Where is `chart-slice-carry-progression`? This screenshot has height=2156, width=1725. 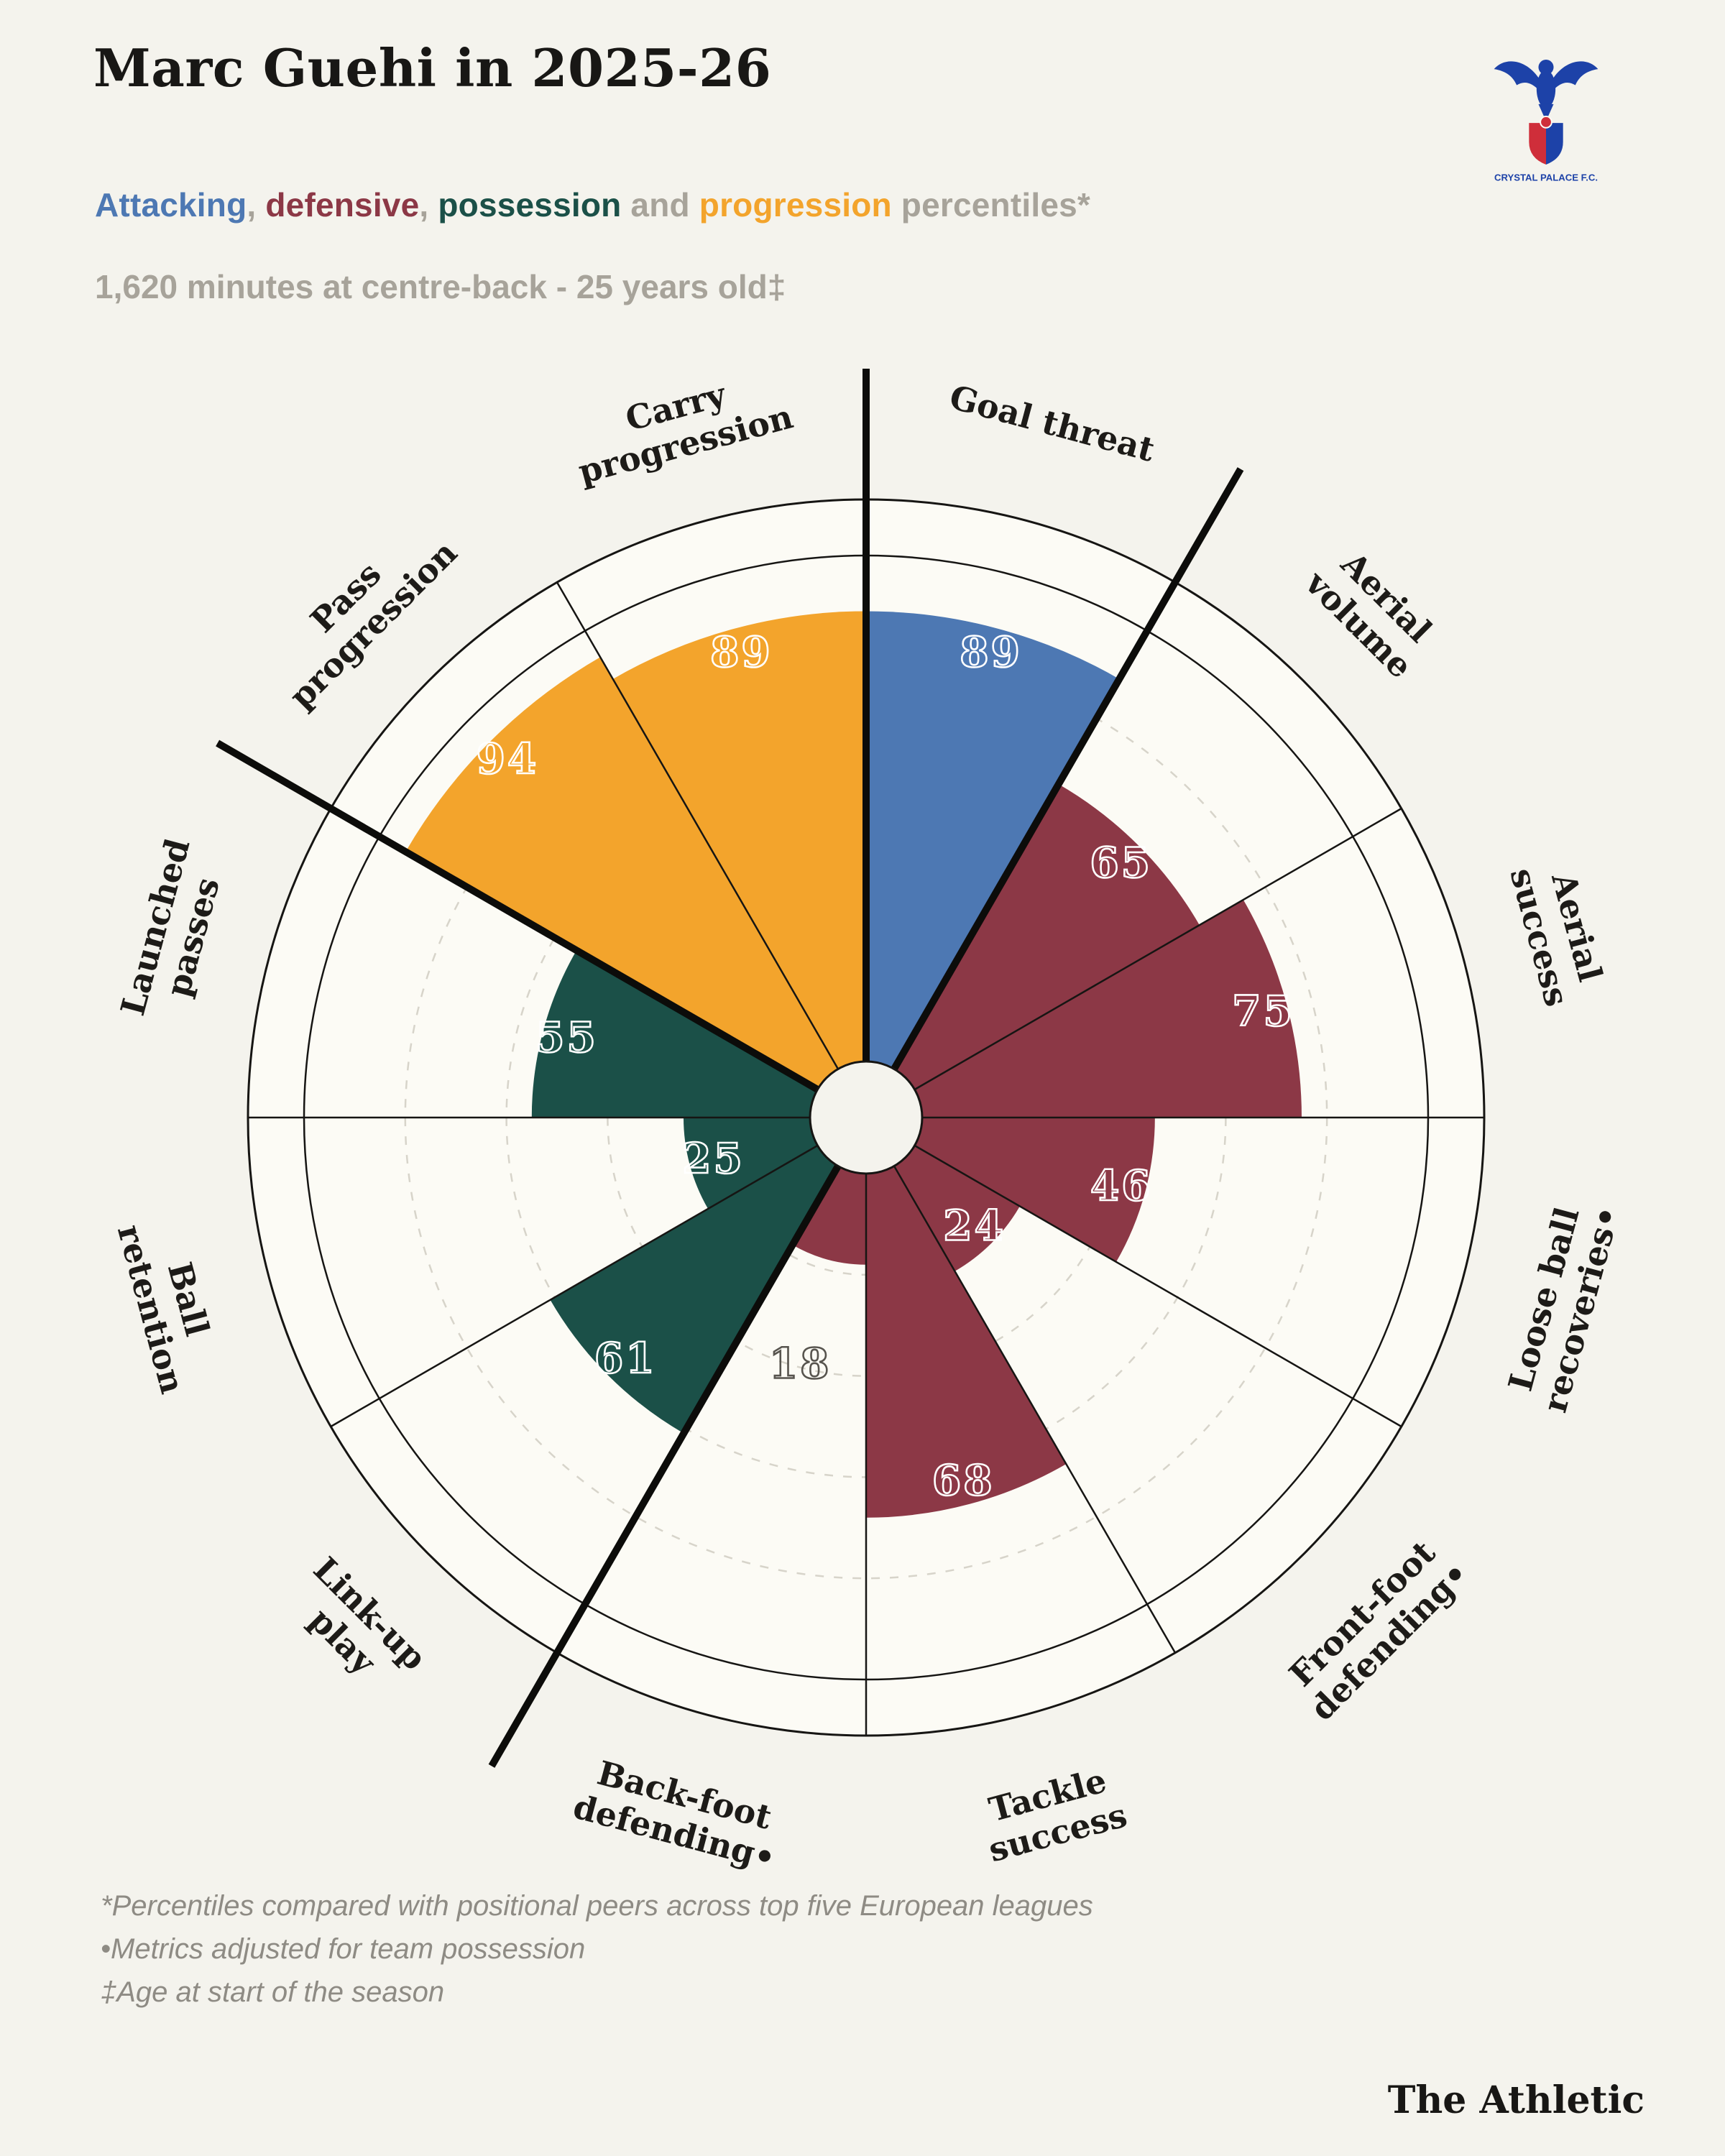 chart-slice-carry-progression is located at coordinates (739, 864).